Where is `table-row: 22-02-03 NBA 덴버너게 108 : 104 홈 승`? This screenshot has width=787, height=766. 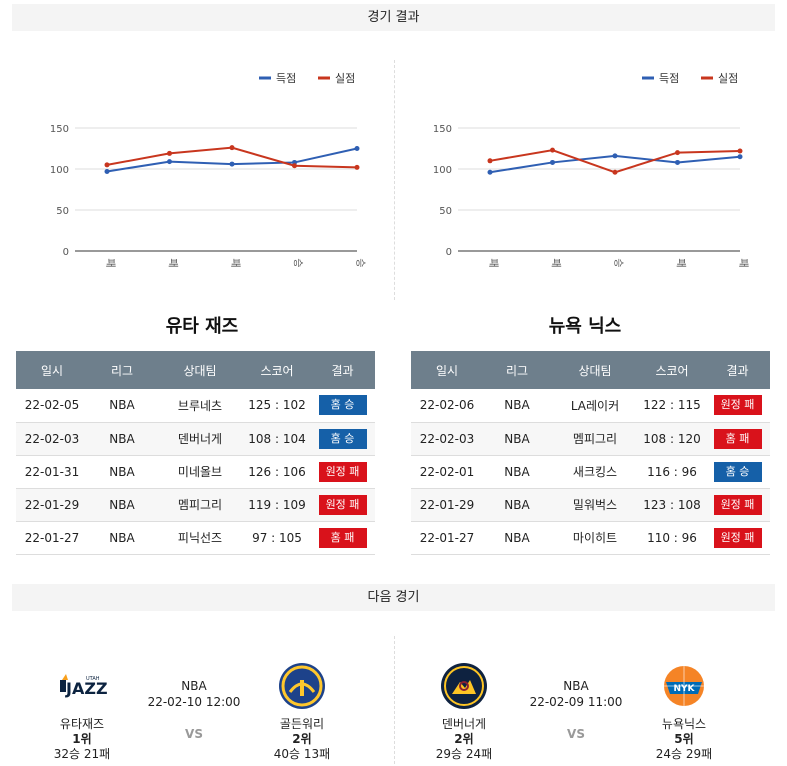 table-row: 22-02-03 NBA 덴버너게 108 : 104 홈 승 is located at coordinates (195, 439).